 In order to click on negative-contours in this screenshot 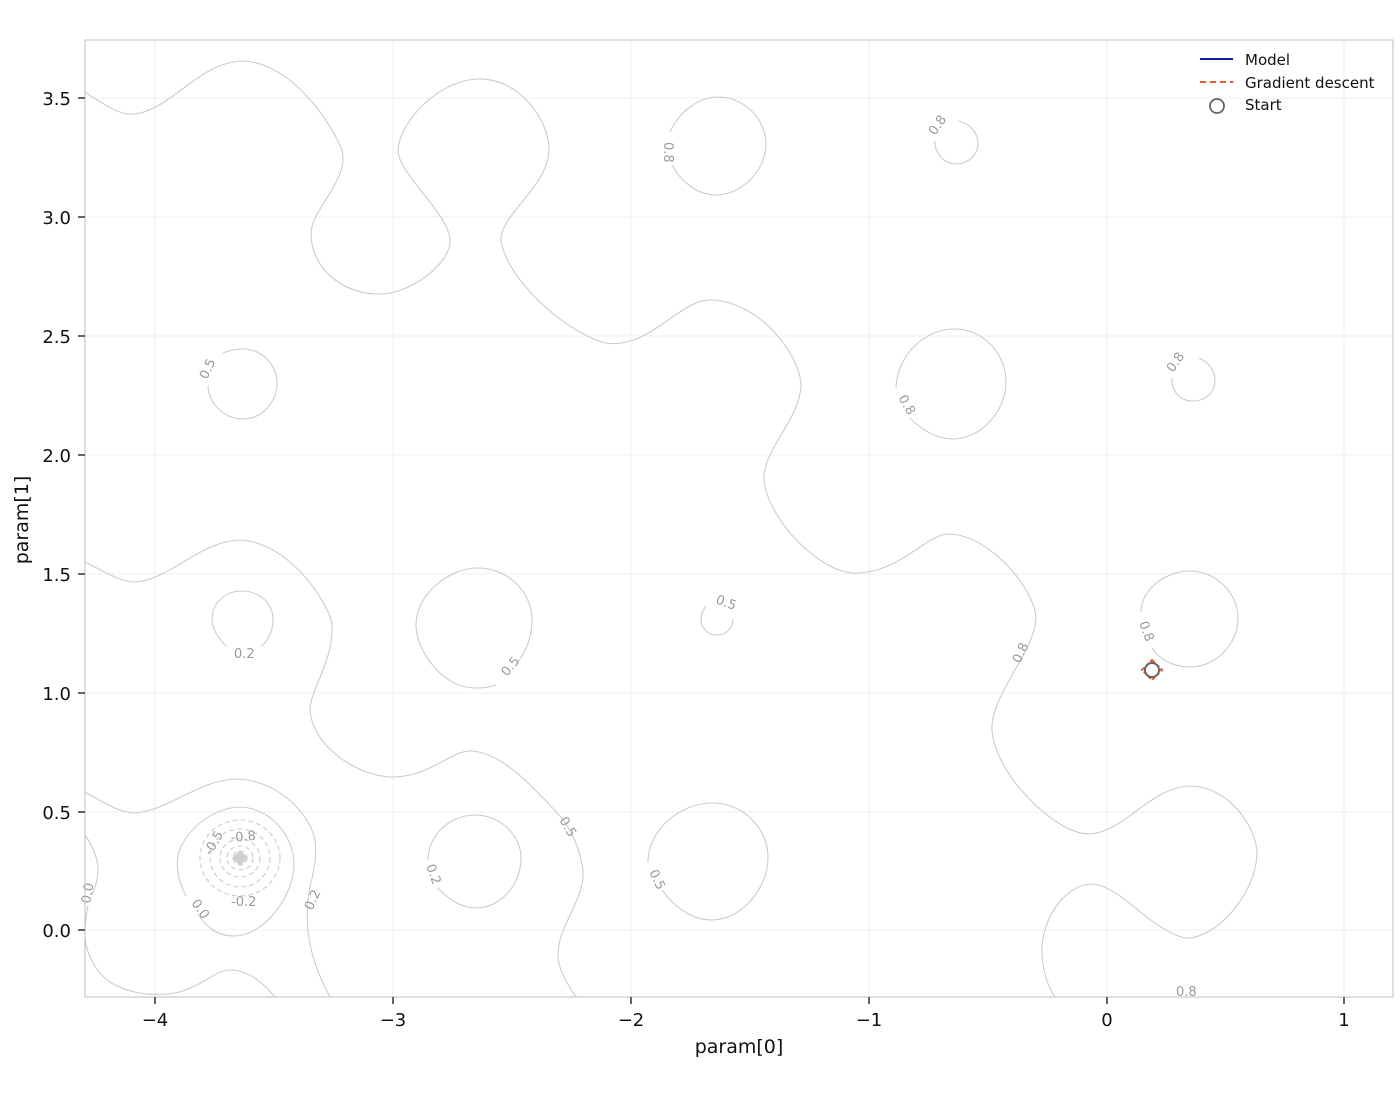, I will do `click(240, 858)`.